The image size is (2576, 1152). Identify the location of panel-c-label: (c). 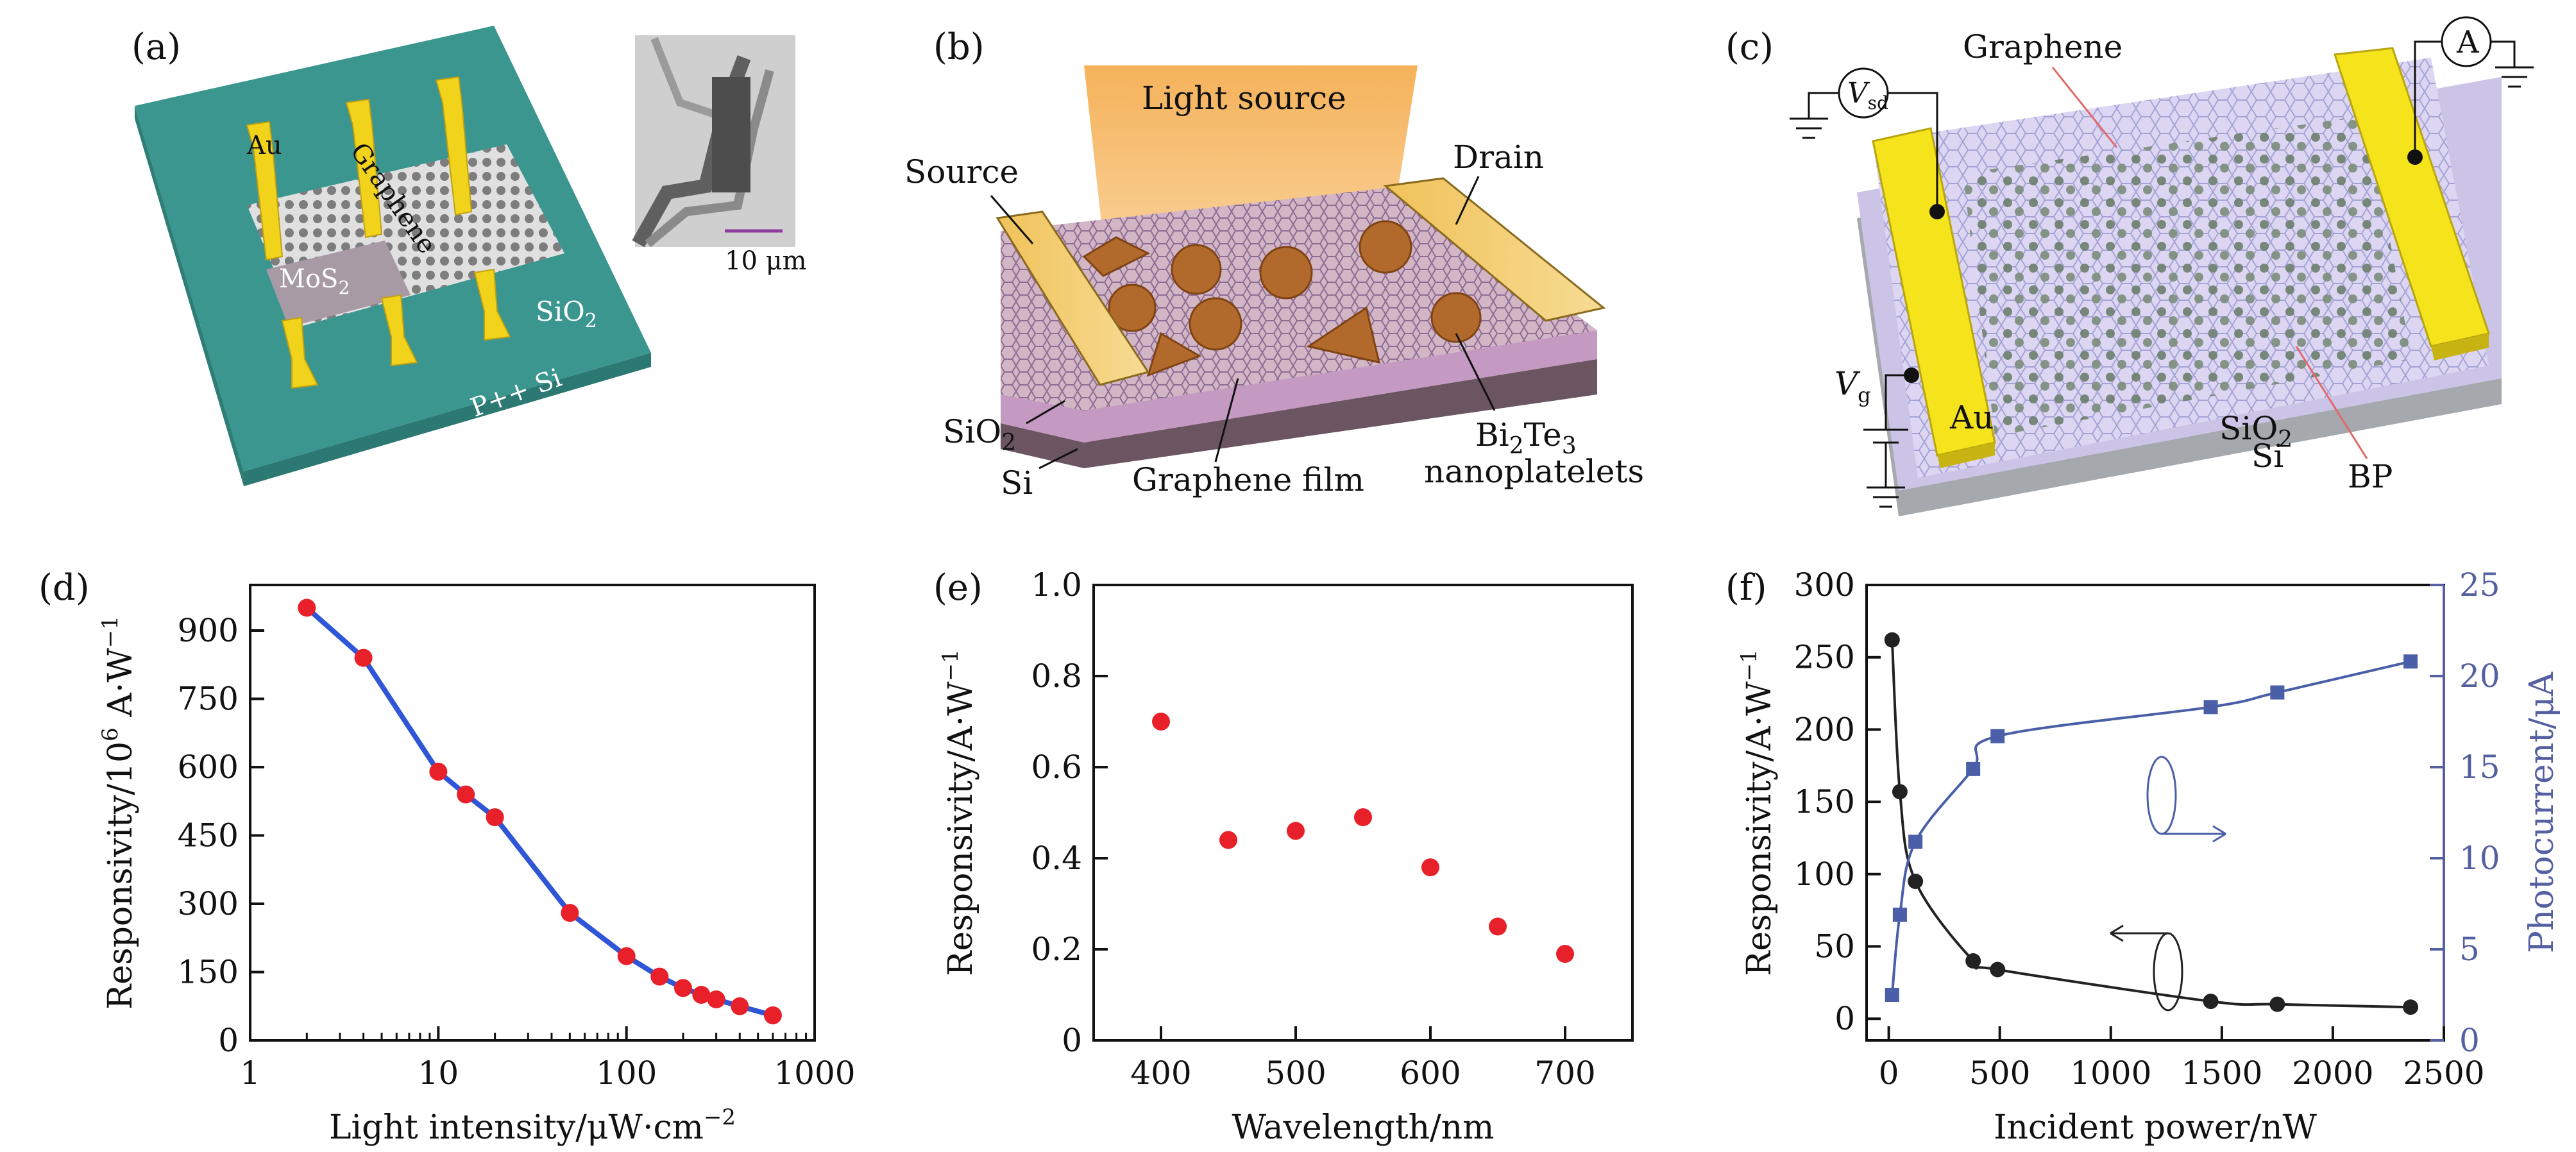
(1749, 47).